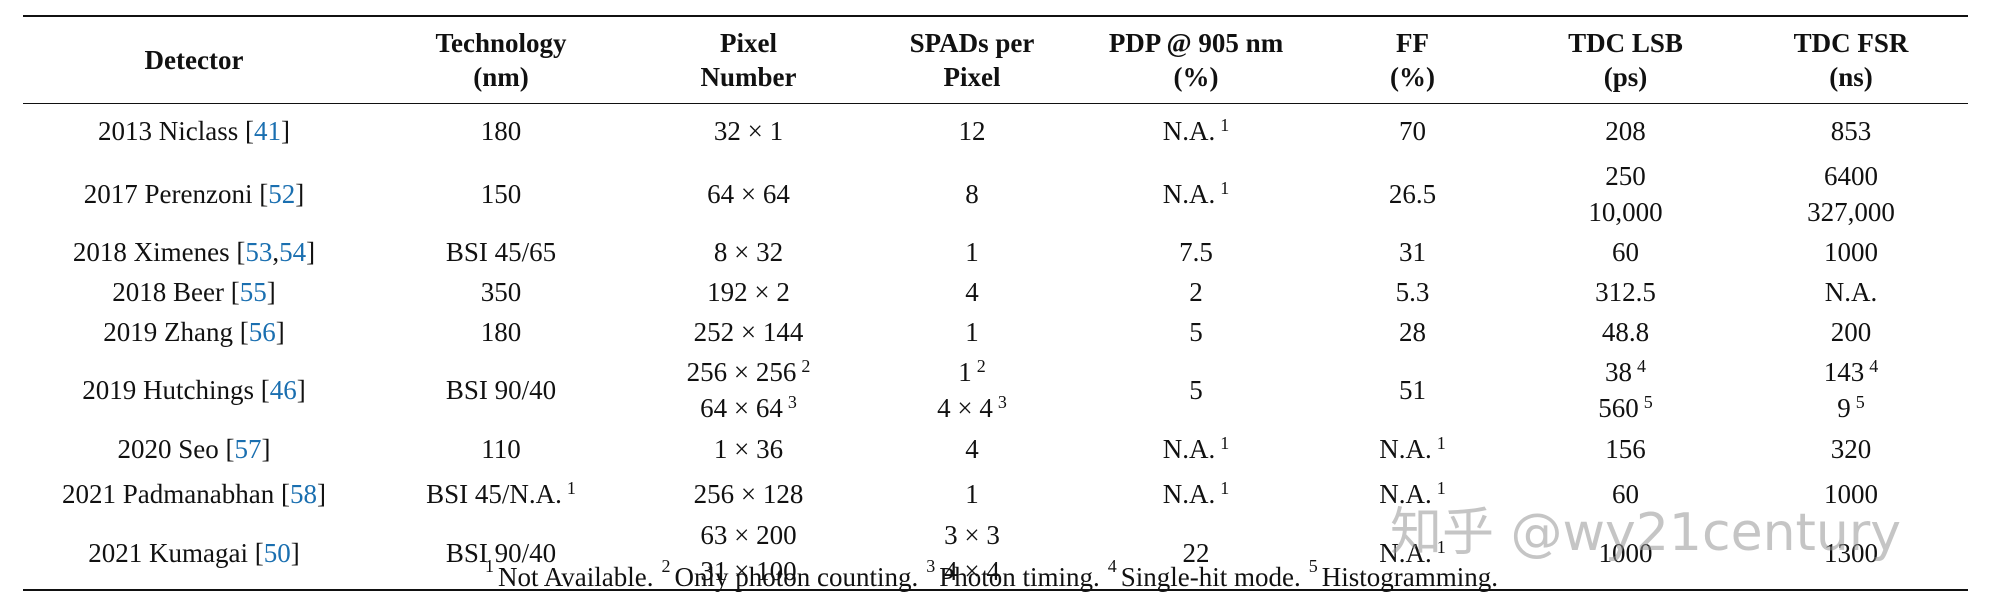 The image size is (1991, 607). I want to click on table-row: 2020 Seo [57] 110 1 × 36 4 N.A. 1 N.A. 1 156 320, so click(995, 448).